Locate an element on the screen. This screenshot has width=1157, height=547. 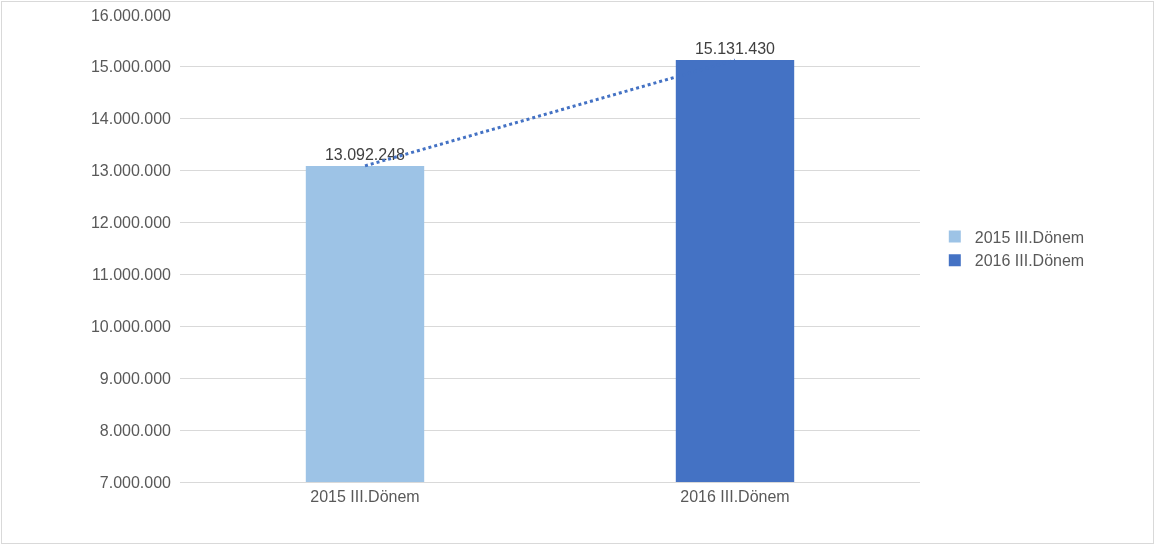
y-tick-label: 15.000.000 is located at coordinates (131, 67).